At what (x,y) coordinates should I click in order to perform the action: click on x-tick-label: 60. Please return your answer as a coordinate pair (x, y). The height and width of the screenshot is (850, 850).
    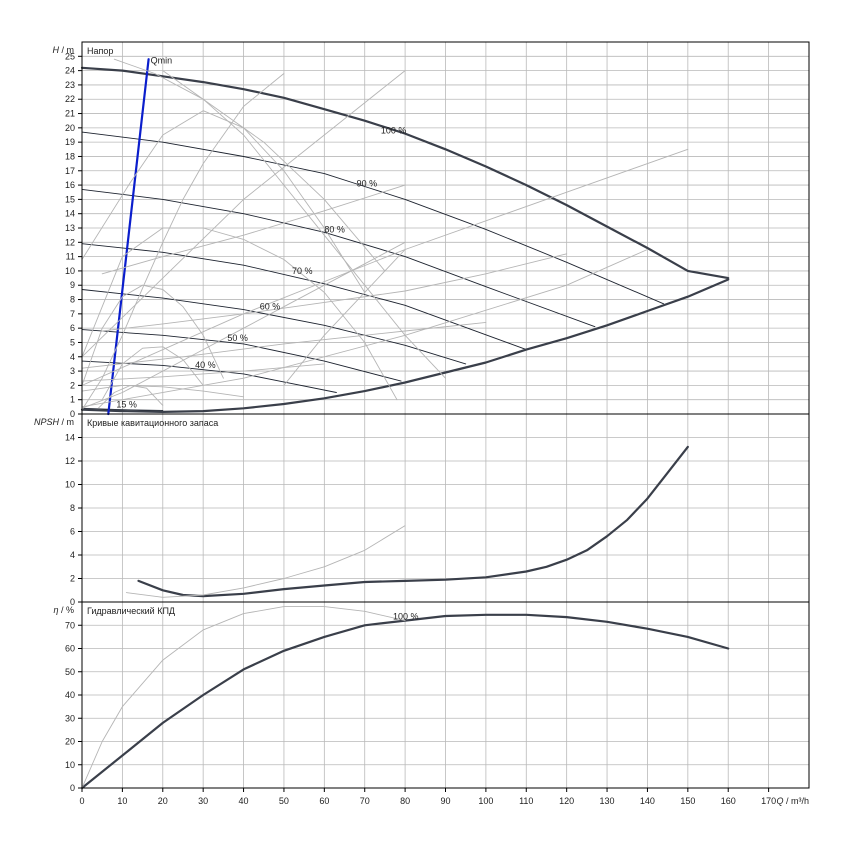
    Looking at the image, I should click on (324, 801).